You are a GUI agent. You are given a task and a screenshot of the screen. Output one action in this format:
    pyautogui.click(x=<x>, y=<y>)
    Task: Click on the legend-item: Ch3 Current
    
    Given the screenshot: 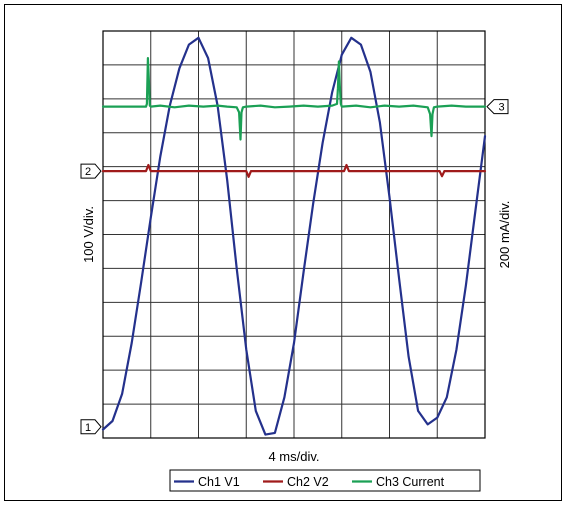 What is the action you would take?
    pyautogui.click(x=398, y=482)
    